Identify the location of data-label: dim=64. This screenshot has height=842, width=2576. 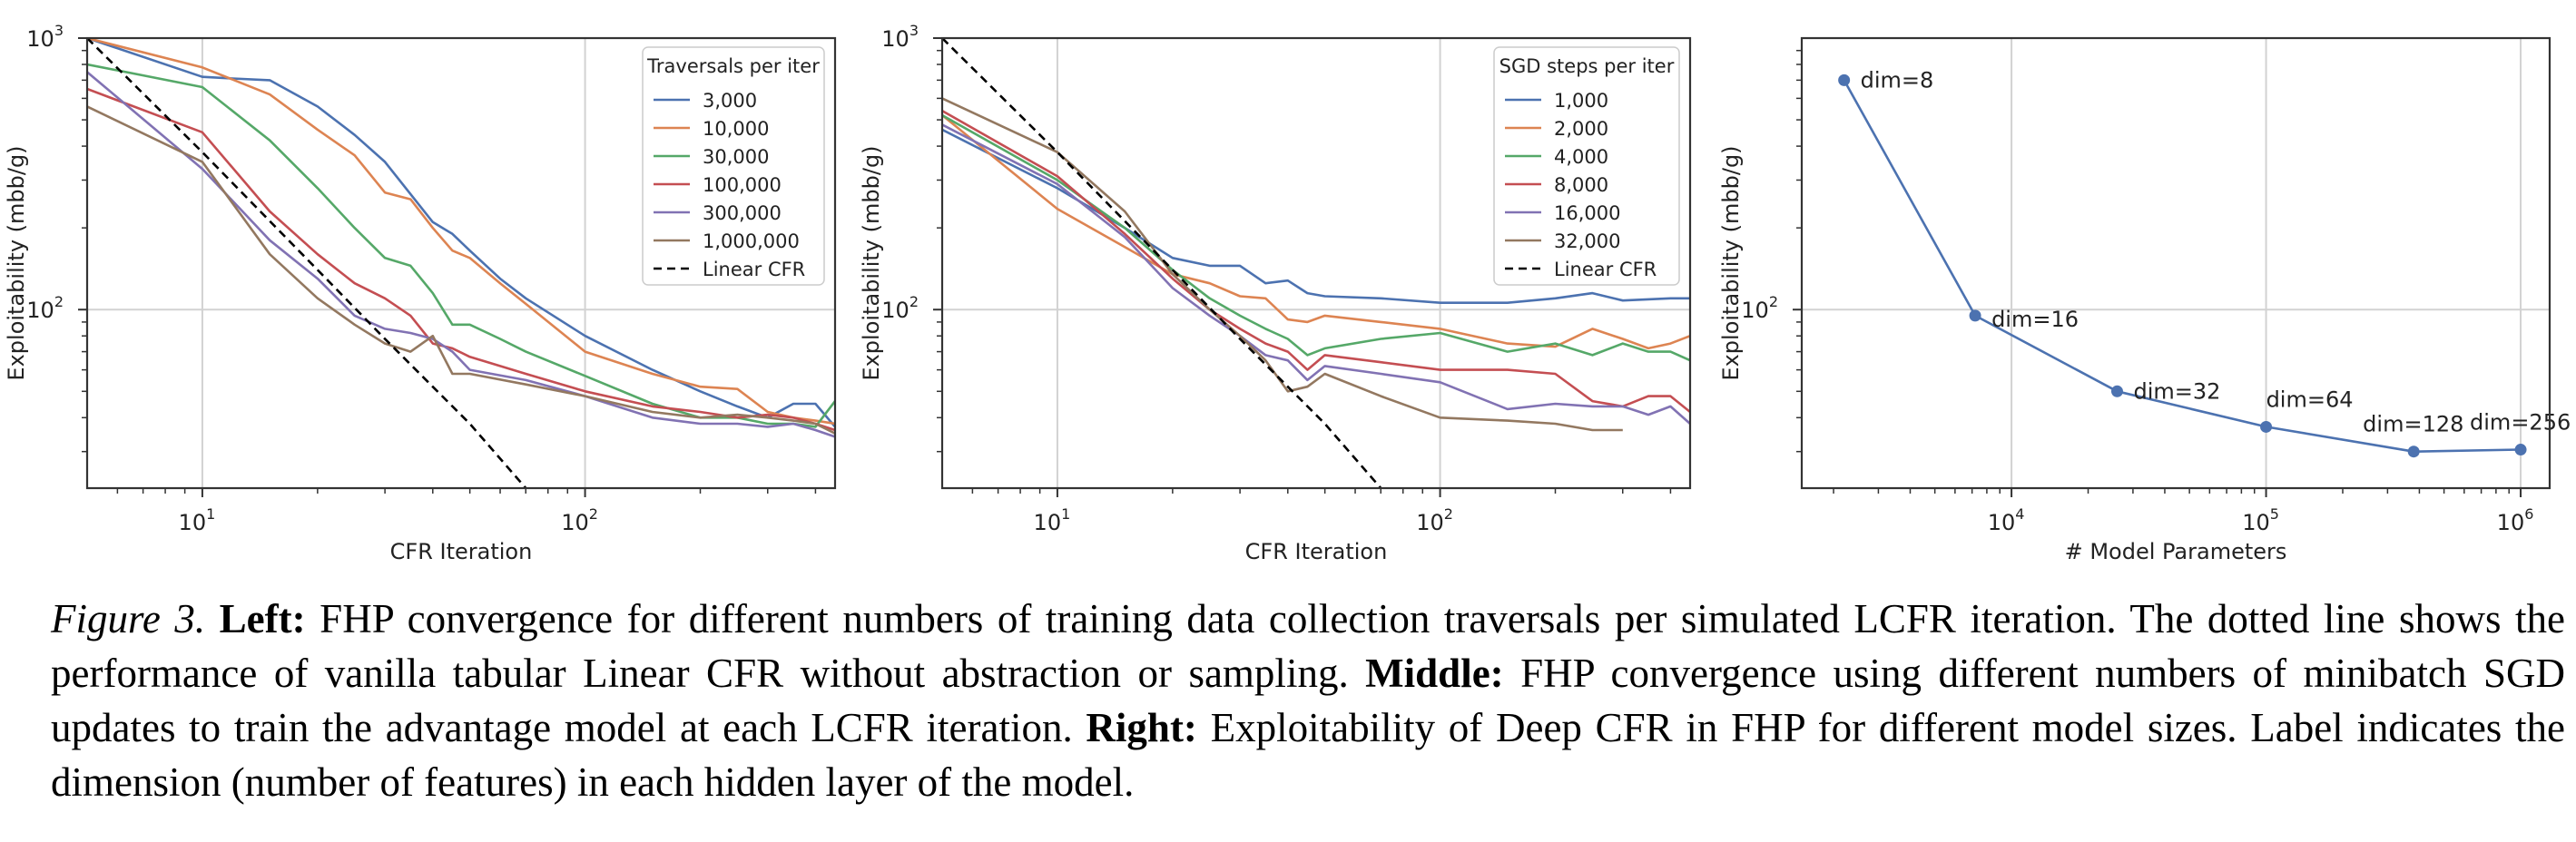
(2310, 399).